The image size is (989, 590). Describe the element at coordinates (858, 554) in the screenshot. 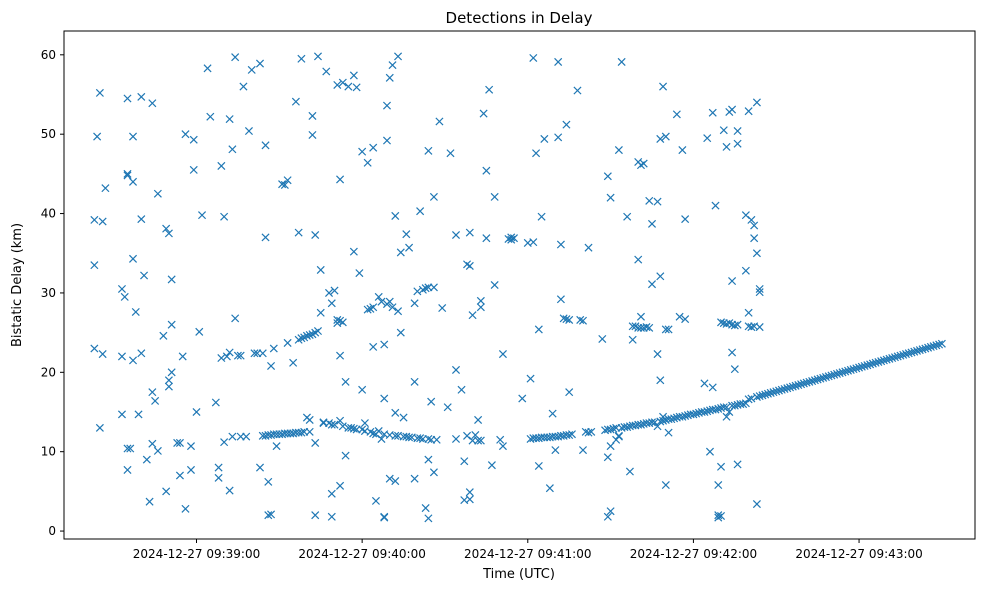

I see `x-tick-label: 2024-12-27 09:43:00` at that location.